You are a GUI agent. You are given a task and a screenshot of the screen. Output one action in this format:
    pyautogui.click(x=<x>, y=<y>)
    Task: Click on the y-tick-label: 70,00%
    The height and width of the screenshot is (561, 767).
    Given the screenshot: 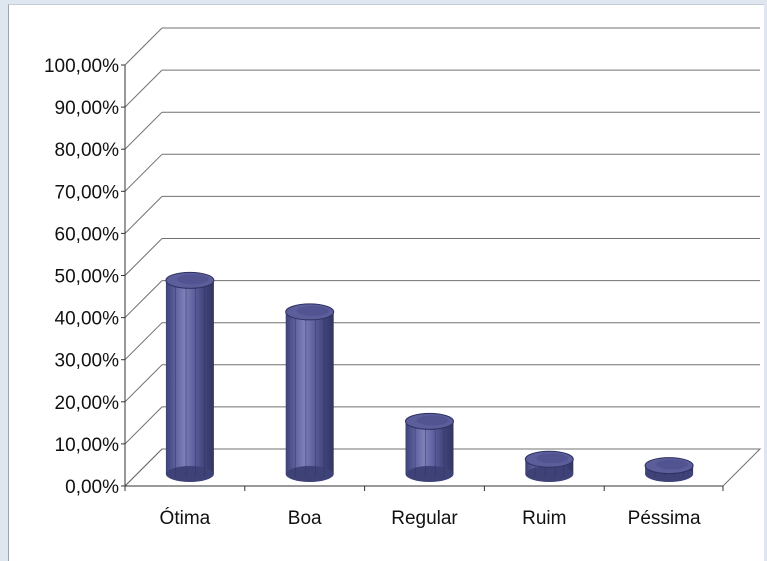 What is the action you would take?
    pyautogui.click(x=87, y=192)
    